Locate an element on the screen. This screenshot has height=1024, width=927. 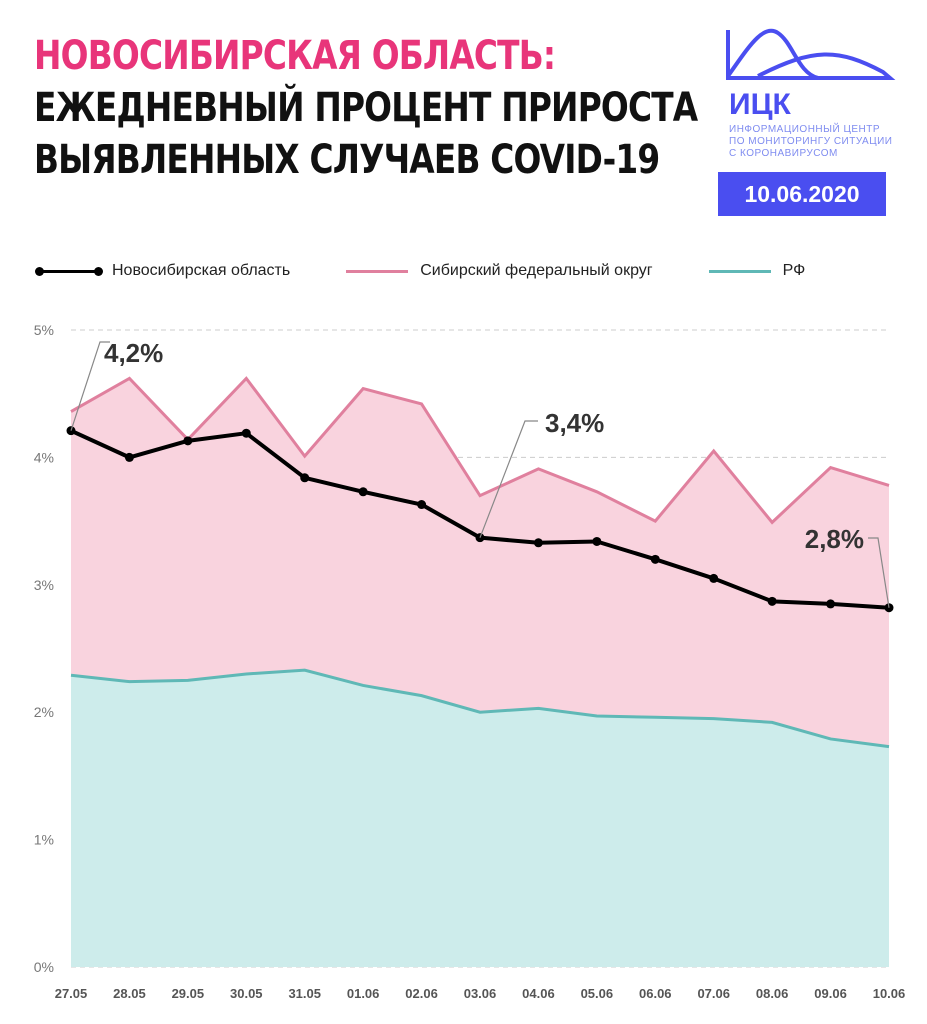
annotation-label: 4,2% is located at coordinates (133, 353).